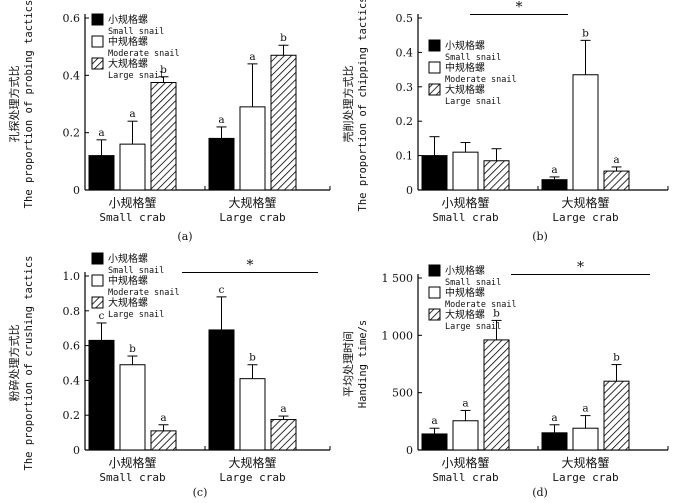 Image resolution: width=700 pixels, height=503 pixels. What do you see at coordinates (405, 18) in the screenshot?
I see `y-tick-label: 0.5` at bounding box center [405, 18].